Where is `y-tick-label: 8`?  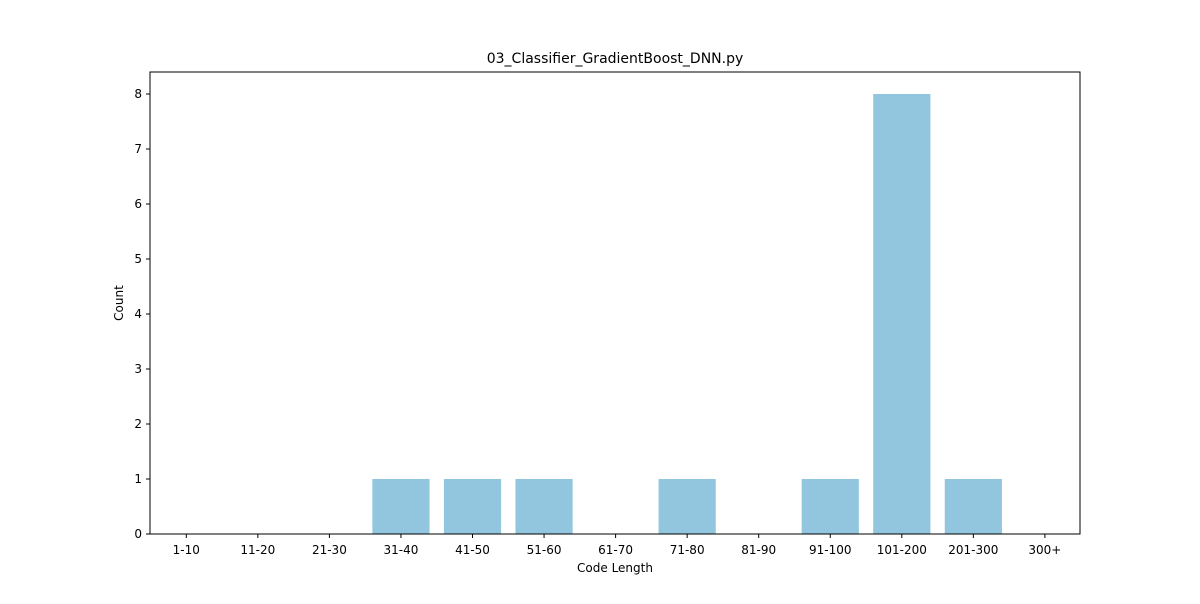 y-tick-label: 8 is located at coordinates (138, 94).